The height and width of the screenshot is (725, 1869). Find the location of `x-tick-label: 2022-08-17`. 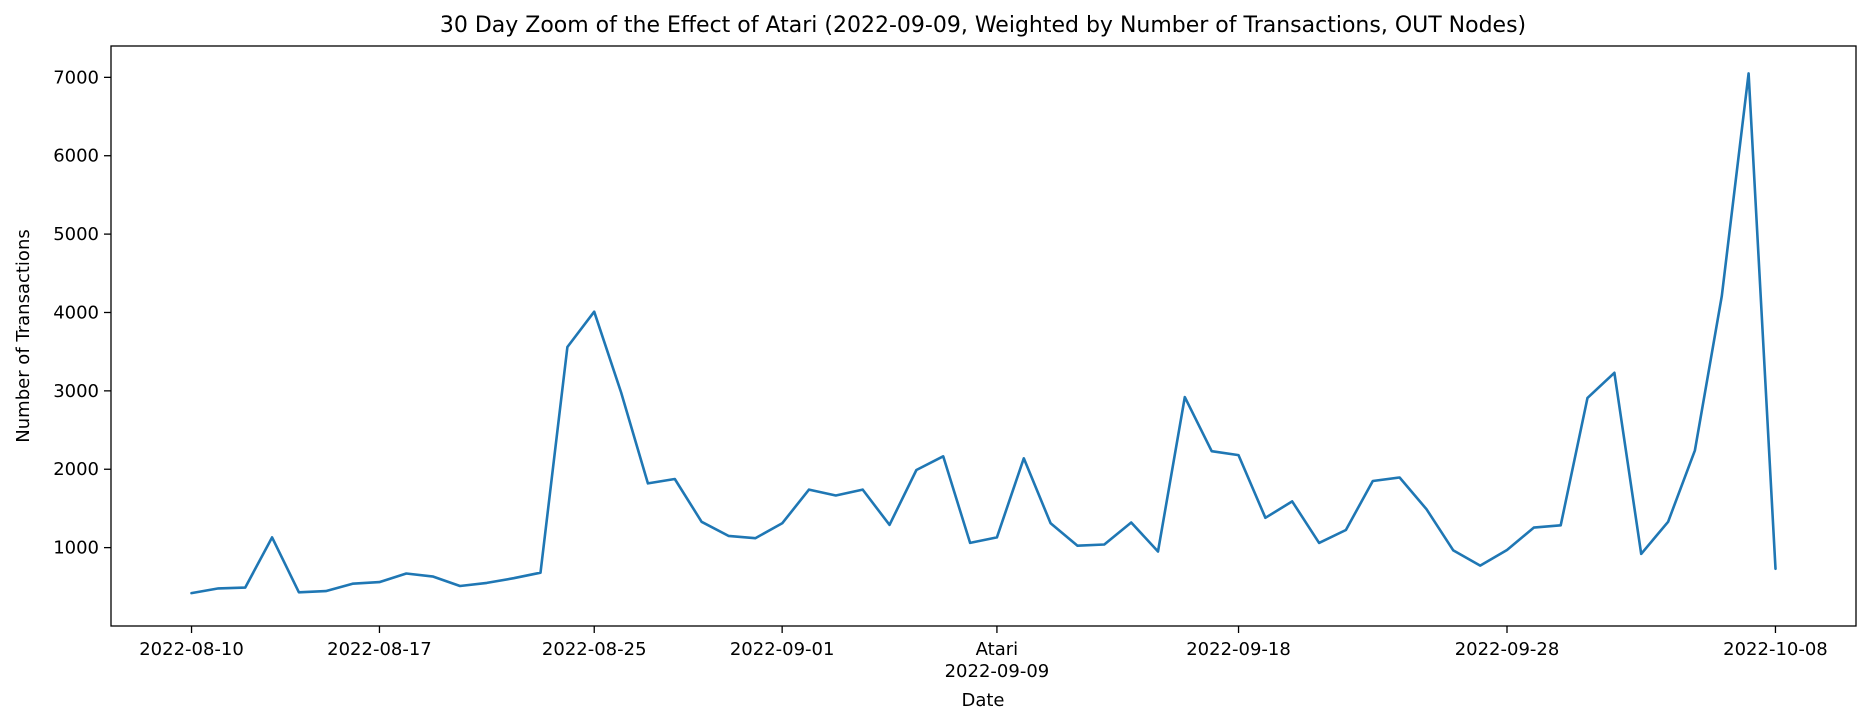

x-tick-label: 2022-08-17 is located at coordinates (379, 649).